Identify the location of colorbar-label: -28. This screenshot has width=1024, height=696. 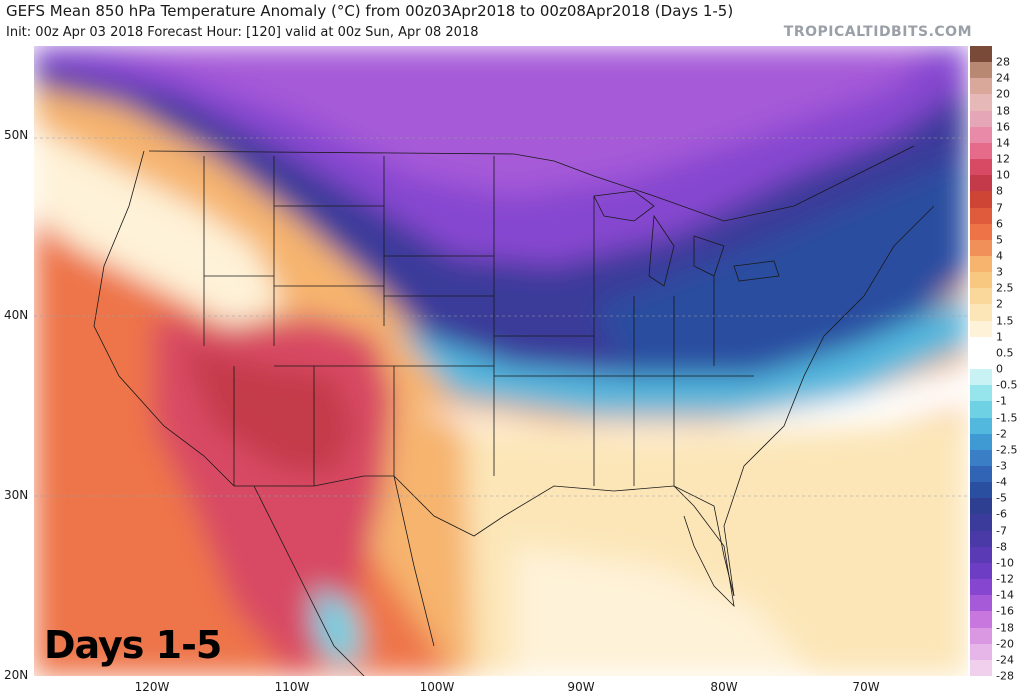
(1005, 676).